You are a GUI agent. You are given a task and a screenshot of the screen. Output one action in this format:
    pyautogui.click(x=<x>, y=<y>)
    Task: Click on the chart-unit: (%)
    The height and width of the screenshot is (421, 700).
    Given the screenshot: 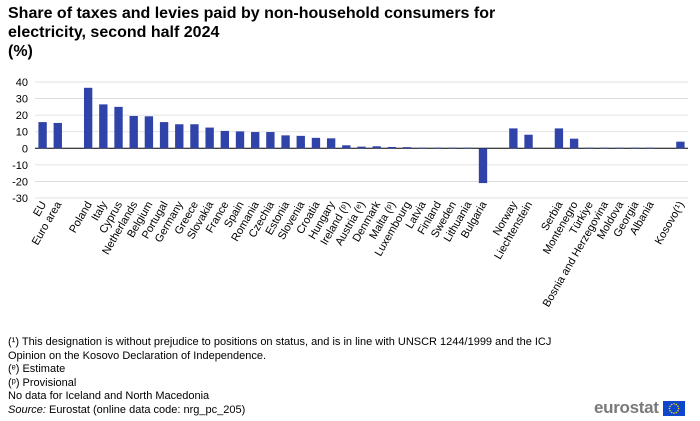 What is the action you would take?
    pyautogui.click(x=20, y=51)
    